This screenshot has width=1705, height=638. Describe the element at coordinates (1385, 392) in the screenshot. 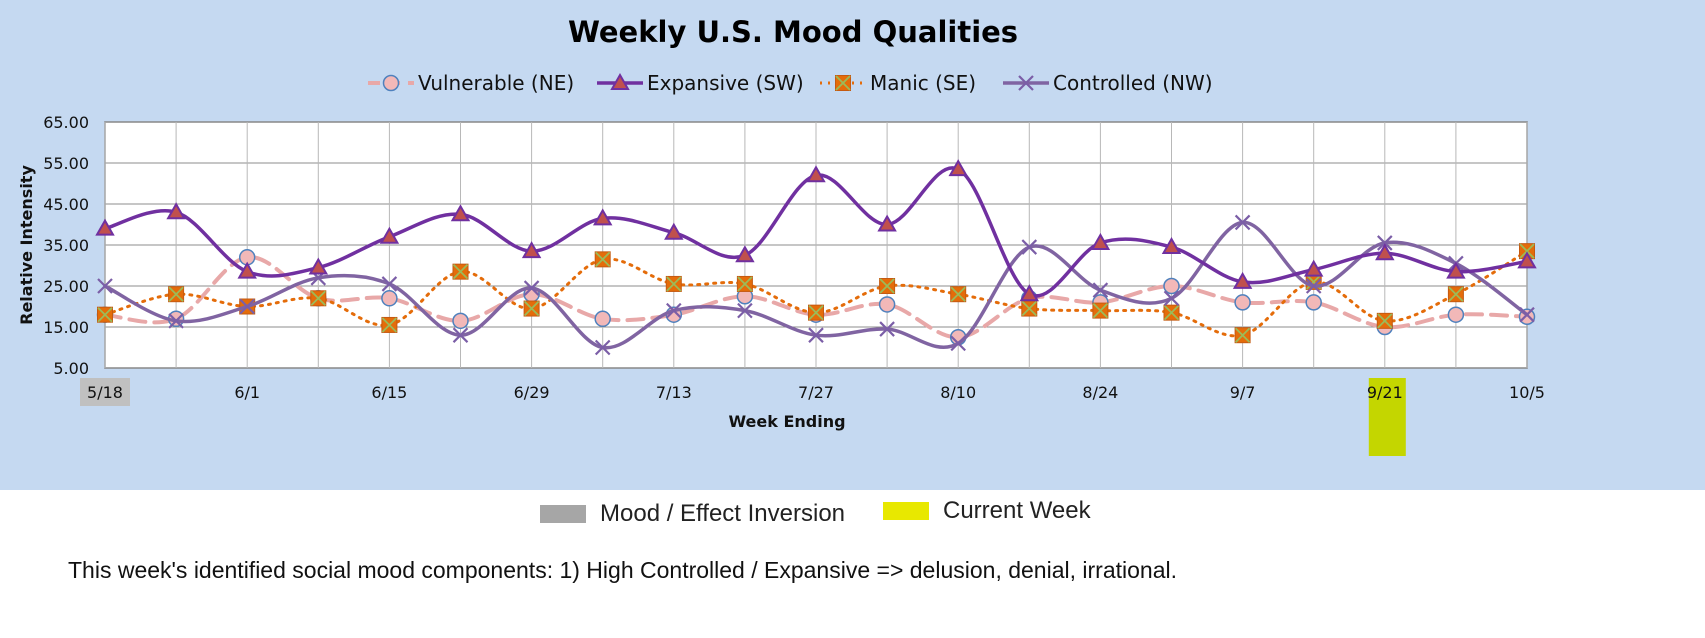

I see `x-tick-label: 9/21` at that location.